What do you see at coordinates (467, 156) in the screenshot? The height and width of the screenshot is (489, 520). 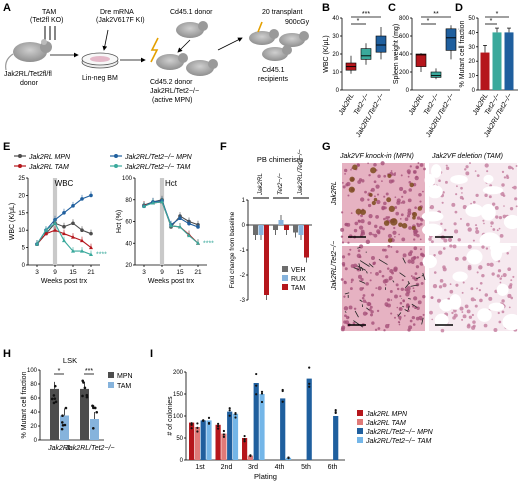 I see `g-title-right: Jak2VF deletion (TAM)` at bounding box center [467, 156].